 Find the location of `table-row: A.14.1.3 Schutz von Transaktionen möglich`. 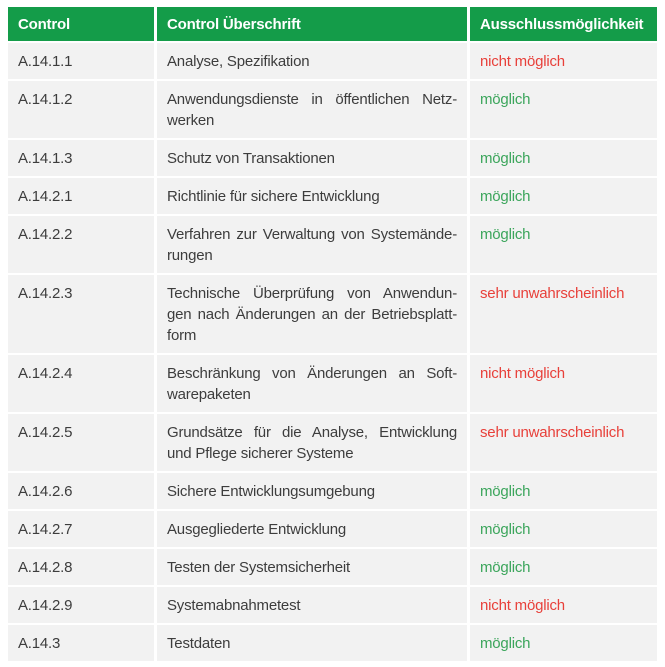

table-row: A.14.1.3 Schutz von Transaktionen möglich is located at coordinates (332, 158).